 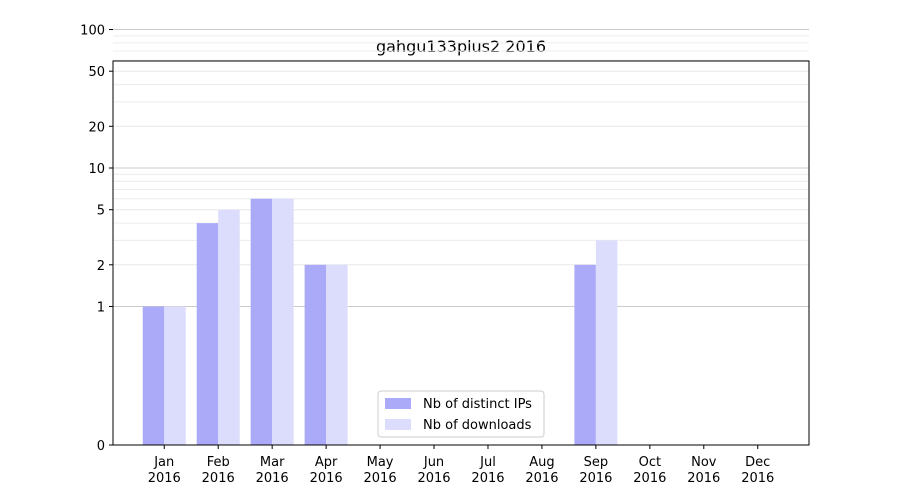 I want to click on y-axis: 0 1 2 5 10 20 50 100, so click(x=96, y=239).